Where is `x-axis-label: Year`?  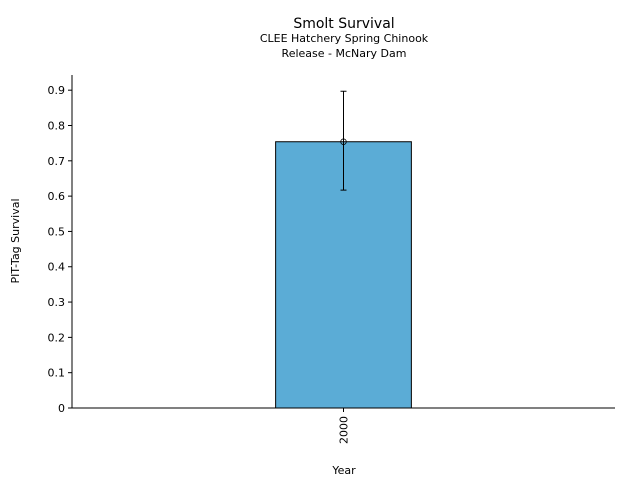 x-axis-label: Year is located at coordinates (343, 470).